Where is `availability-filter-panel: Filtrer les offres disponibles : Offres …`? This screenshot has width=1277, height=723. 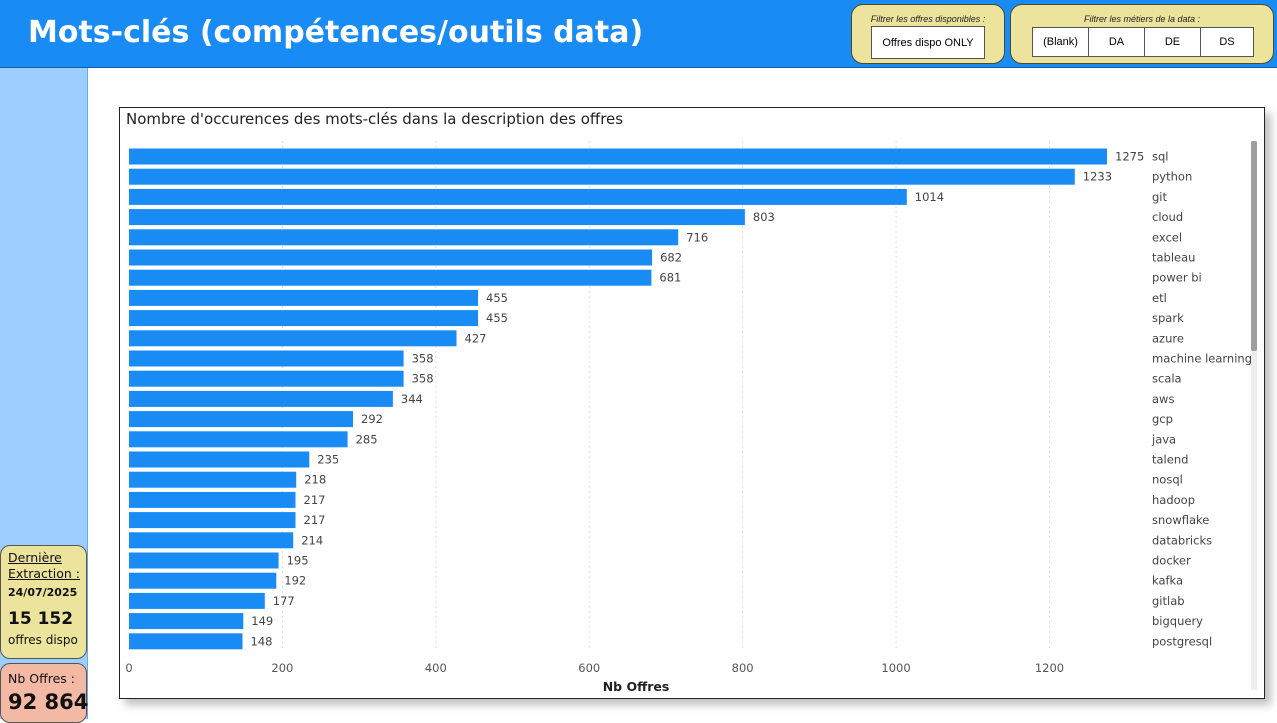 availability-filter-panel: Filtrer les offres disponibles : Offres … is located at coordinates (928, 34).